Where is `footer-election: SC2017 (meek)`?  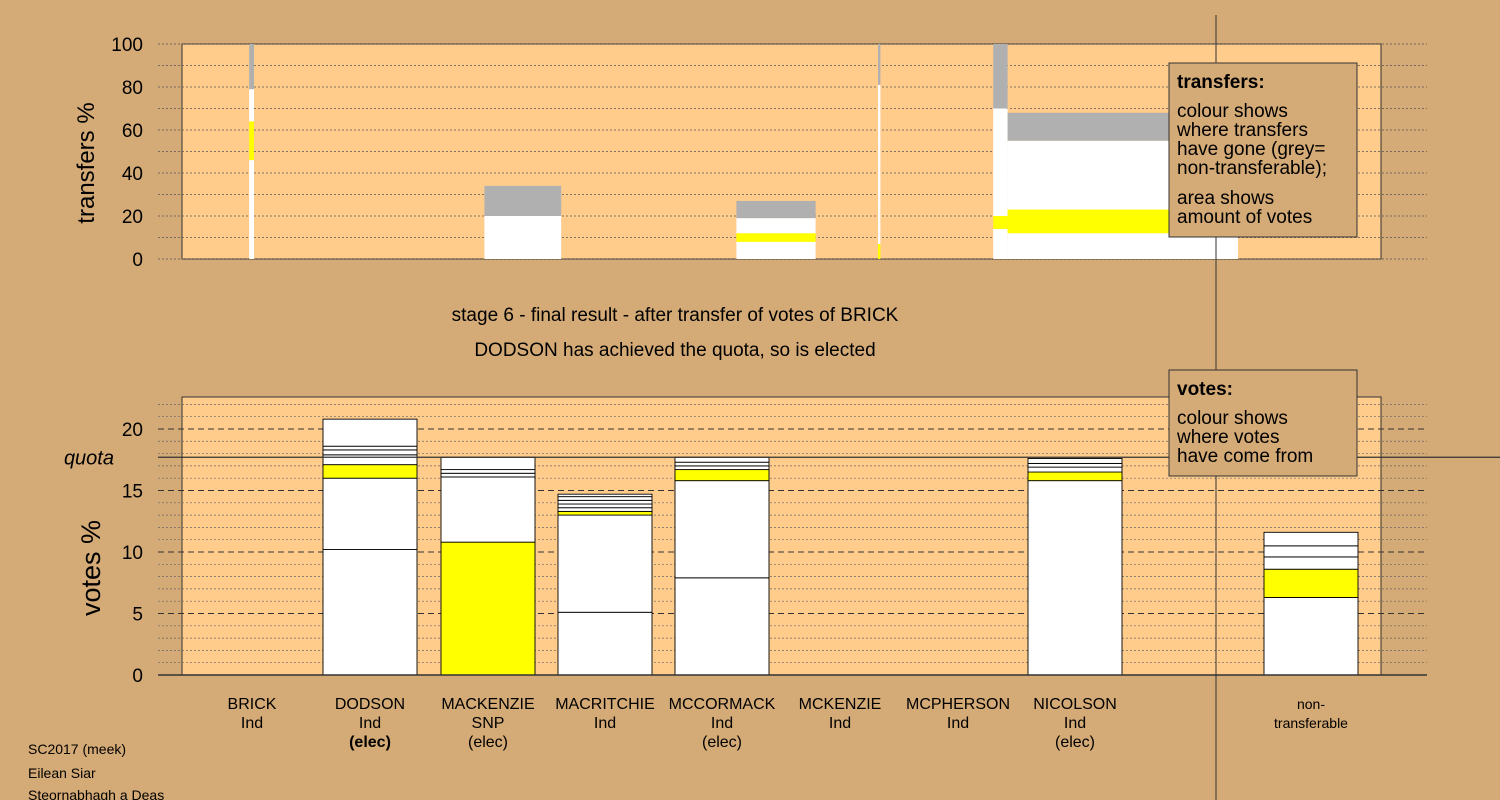 footer-election: SC2017 (meek) is located at coordinates (77, 749).